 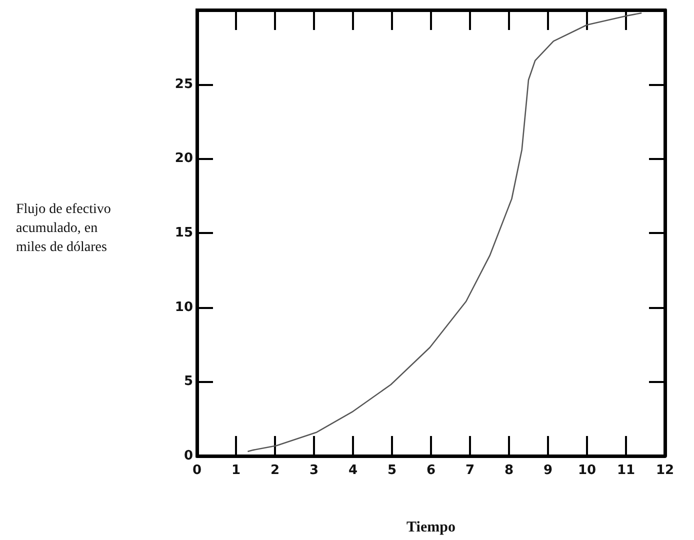 I want to click on x-tick-label: 1, so click(x=236, y=470).